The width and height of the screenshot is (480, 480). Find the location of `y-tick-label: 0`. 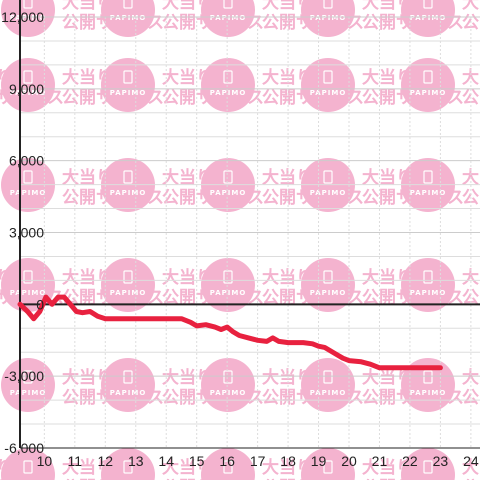

y-tick-label: 0 is located at coordinates (40, 304).